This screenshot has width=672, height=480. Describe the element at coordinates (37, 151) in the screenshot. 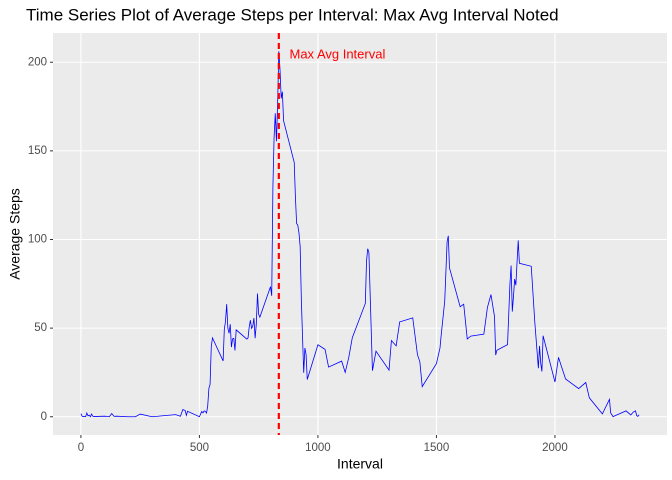

I see `y-tick-label: 150` at that location.